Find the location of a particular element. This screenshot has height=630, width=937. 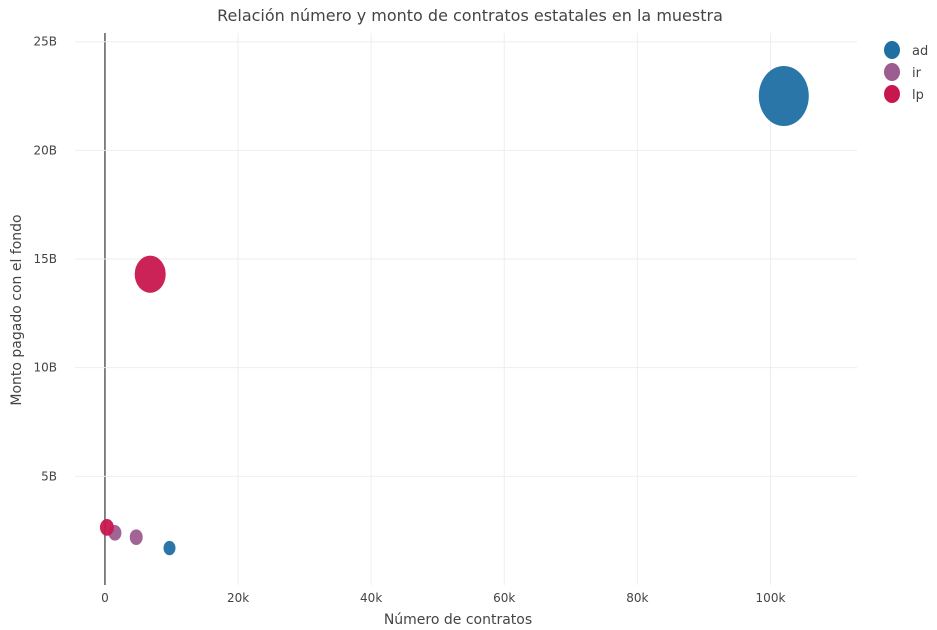

legend-label-ir: ir is located at coordinates (917, 73).